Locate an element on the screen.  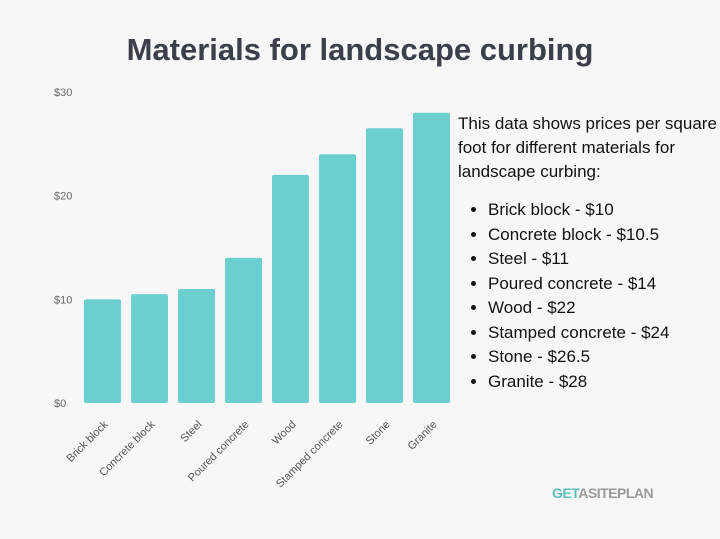
y-tick-label: $30 is located at coordinates (63, 93).